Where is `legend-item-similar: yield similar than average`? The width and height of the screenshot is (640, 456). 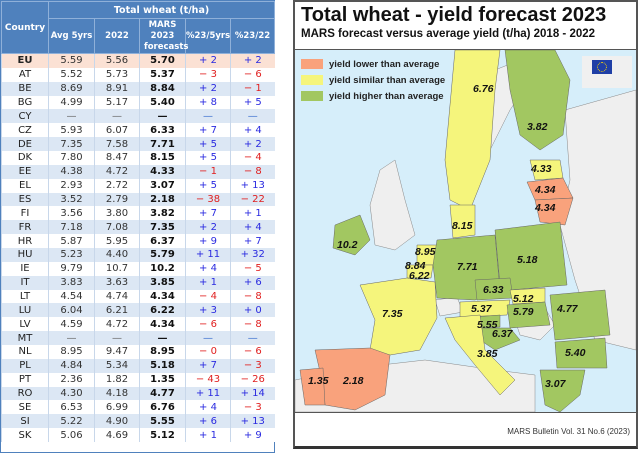
legend-item-similar: yield similar than average is located at coordinates (373, 80).